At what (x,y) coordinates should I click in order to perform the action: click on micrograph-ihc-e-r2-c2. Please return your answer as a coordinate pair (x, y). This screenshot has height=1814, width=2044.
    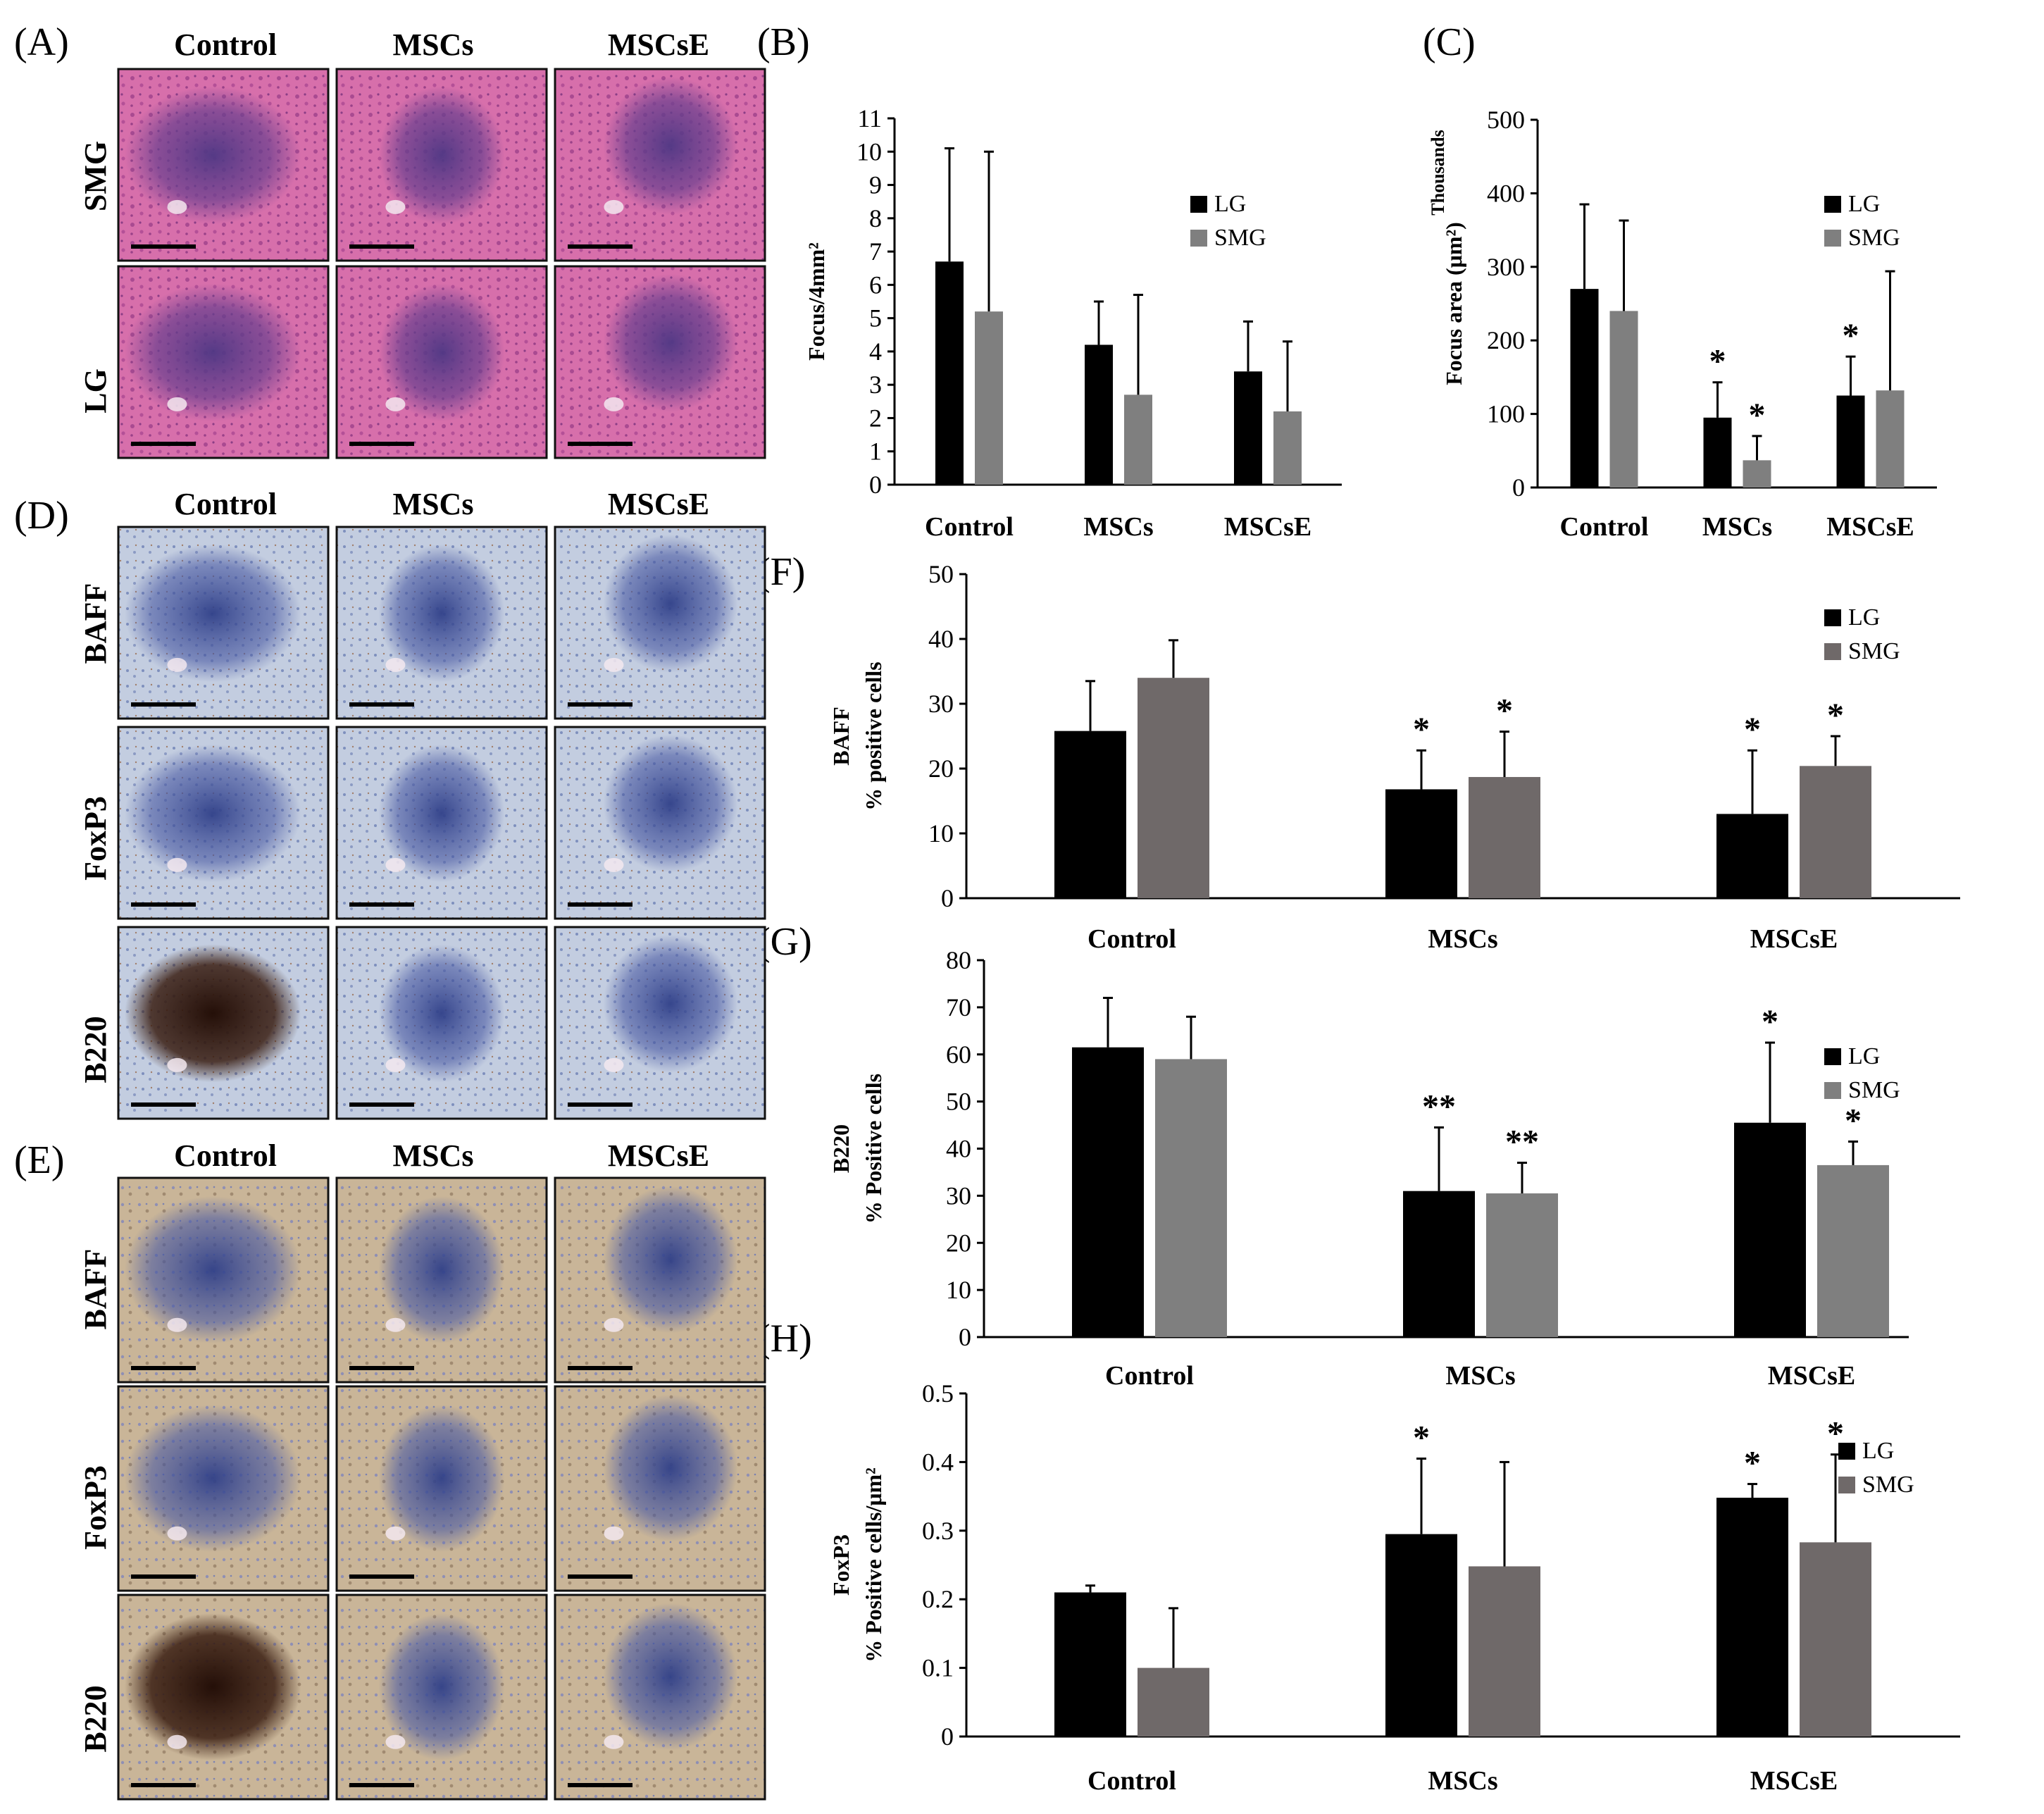
    Looking at the image, I should click on (660, 1697).